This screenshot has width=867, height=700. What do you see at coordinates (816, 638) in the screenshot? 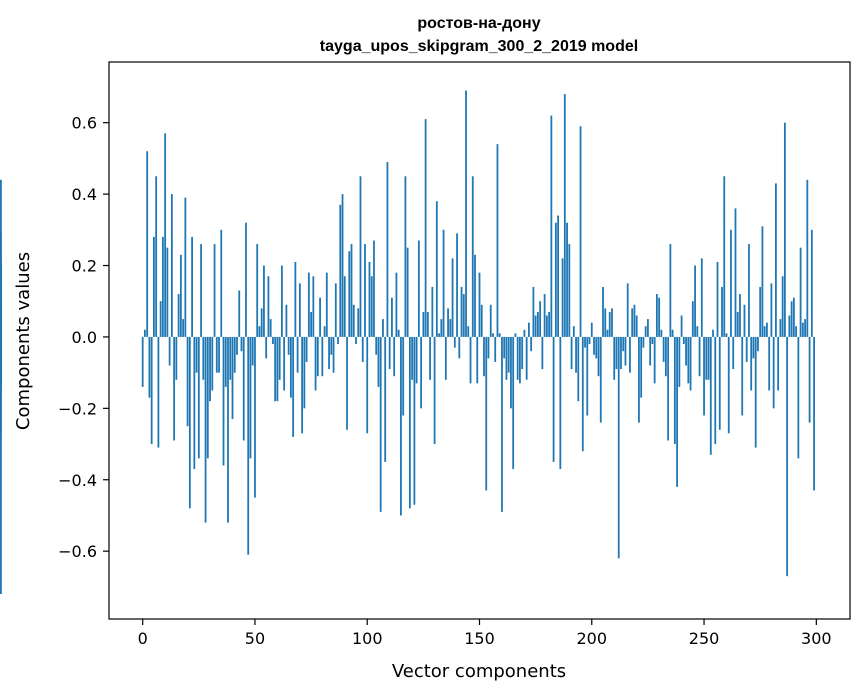
I see `x-tick-label: 300` at bounding box center [816, 638].